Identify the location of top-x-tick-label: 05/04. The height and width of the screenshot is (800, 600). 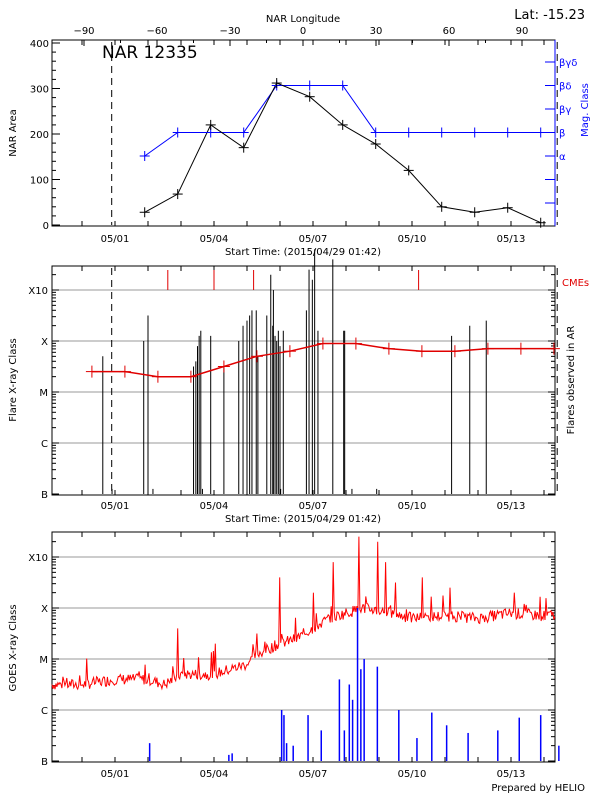
(214, 239).